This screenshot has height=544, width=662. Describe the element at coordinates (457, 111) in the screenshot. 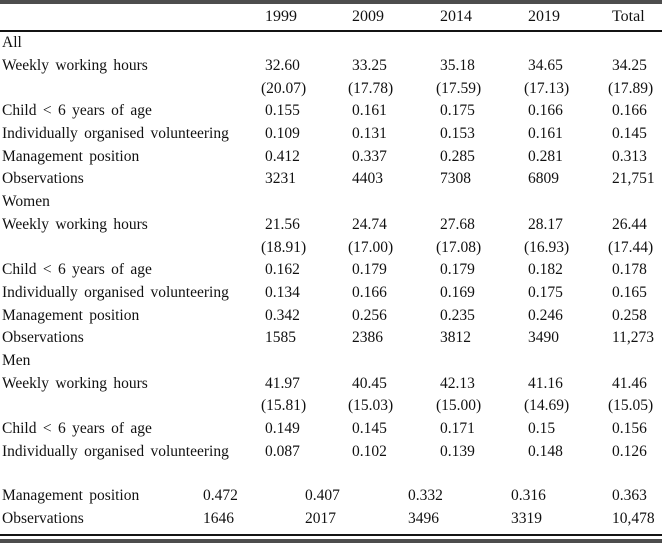

I see `cell-value: 0.175` at that location.